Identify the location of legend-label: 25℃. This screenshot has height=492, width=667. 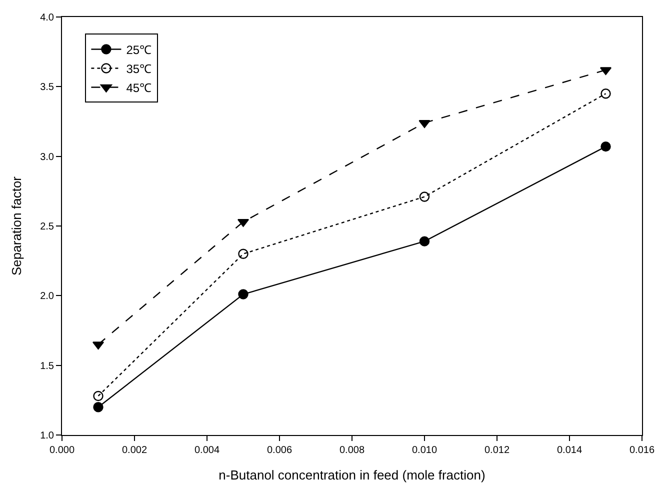
(139, 49).